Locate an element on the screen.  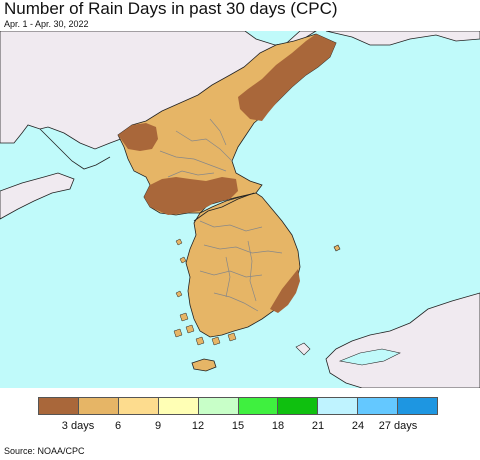
legend-tick-label: 15 is located at coordinates (238, 426).